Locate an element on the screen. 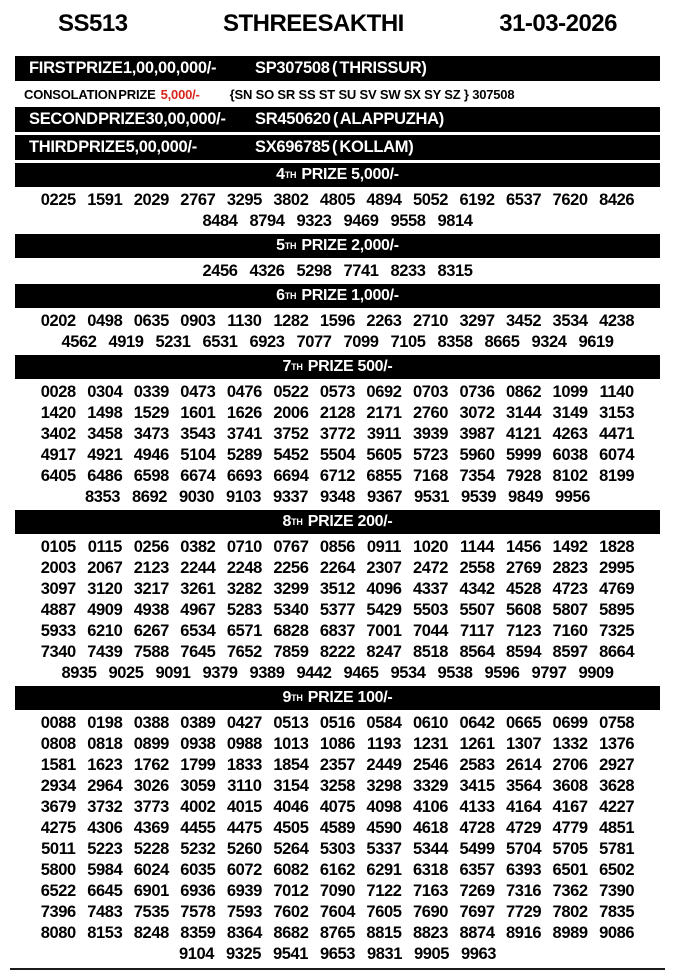  winning-number: 7690 is located at coordinates (430, 912).